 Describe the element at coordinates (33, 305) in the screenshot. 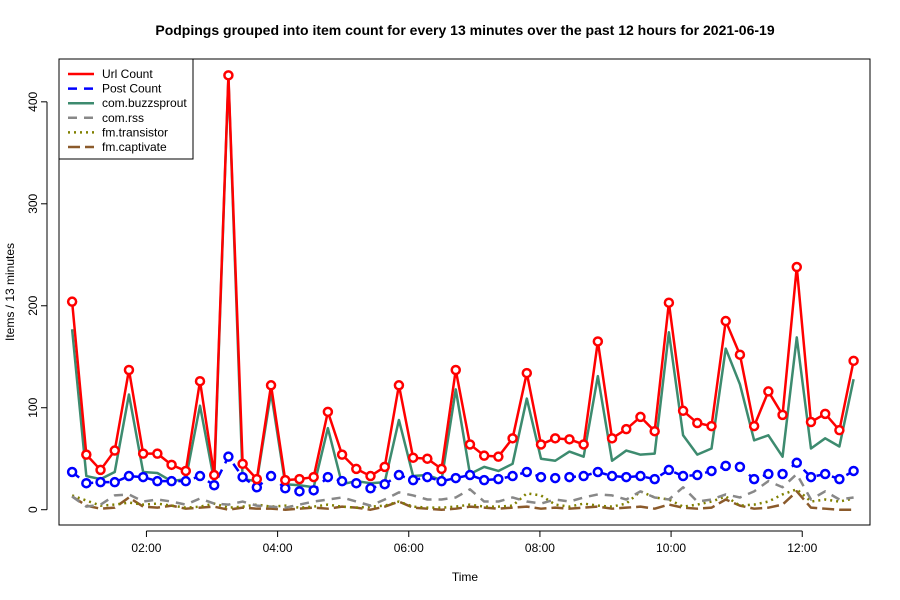

I see `y-tick-label: 200` at that location.